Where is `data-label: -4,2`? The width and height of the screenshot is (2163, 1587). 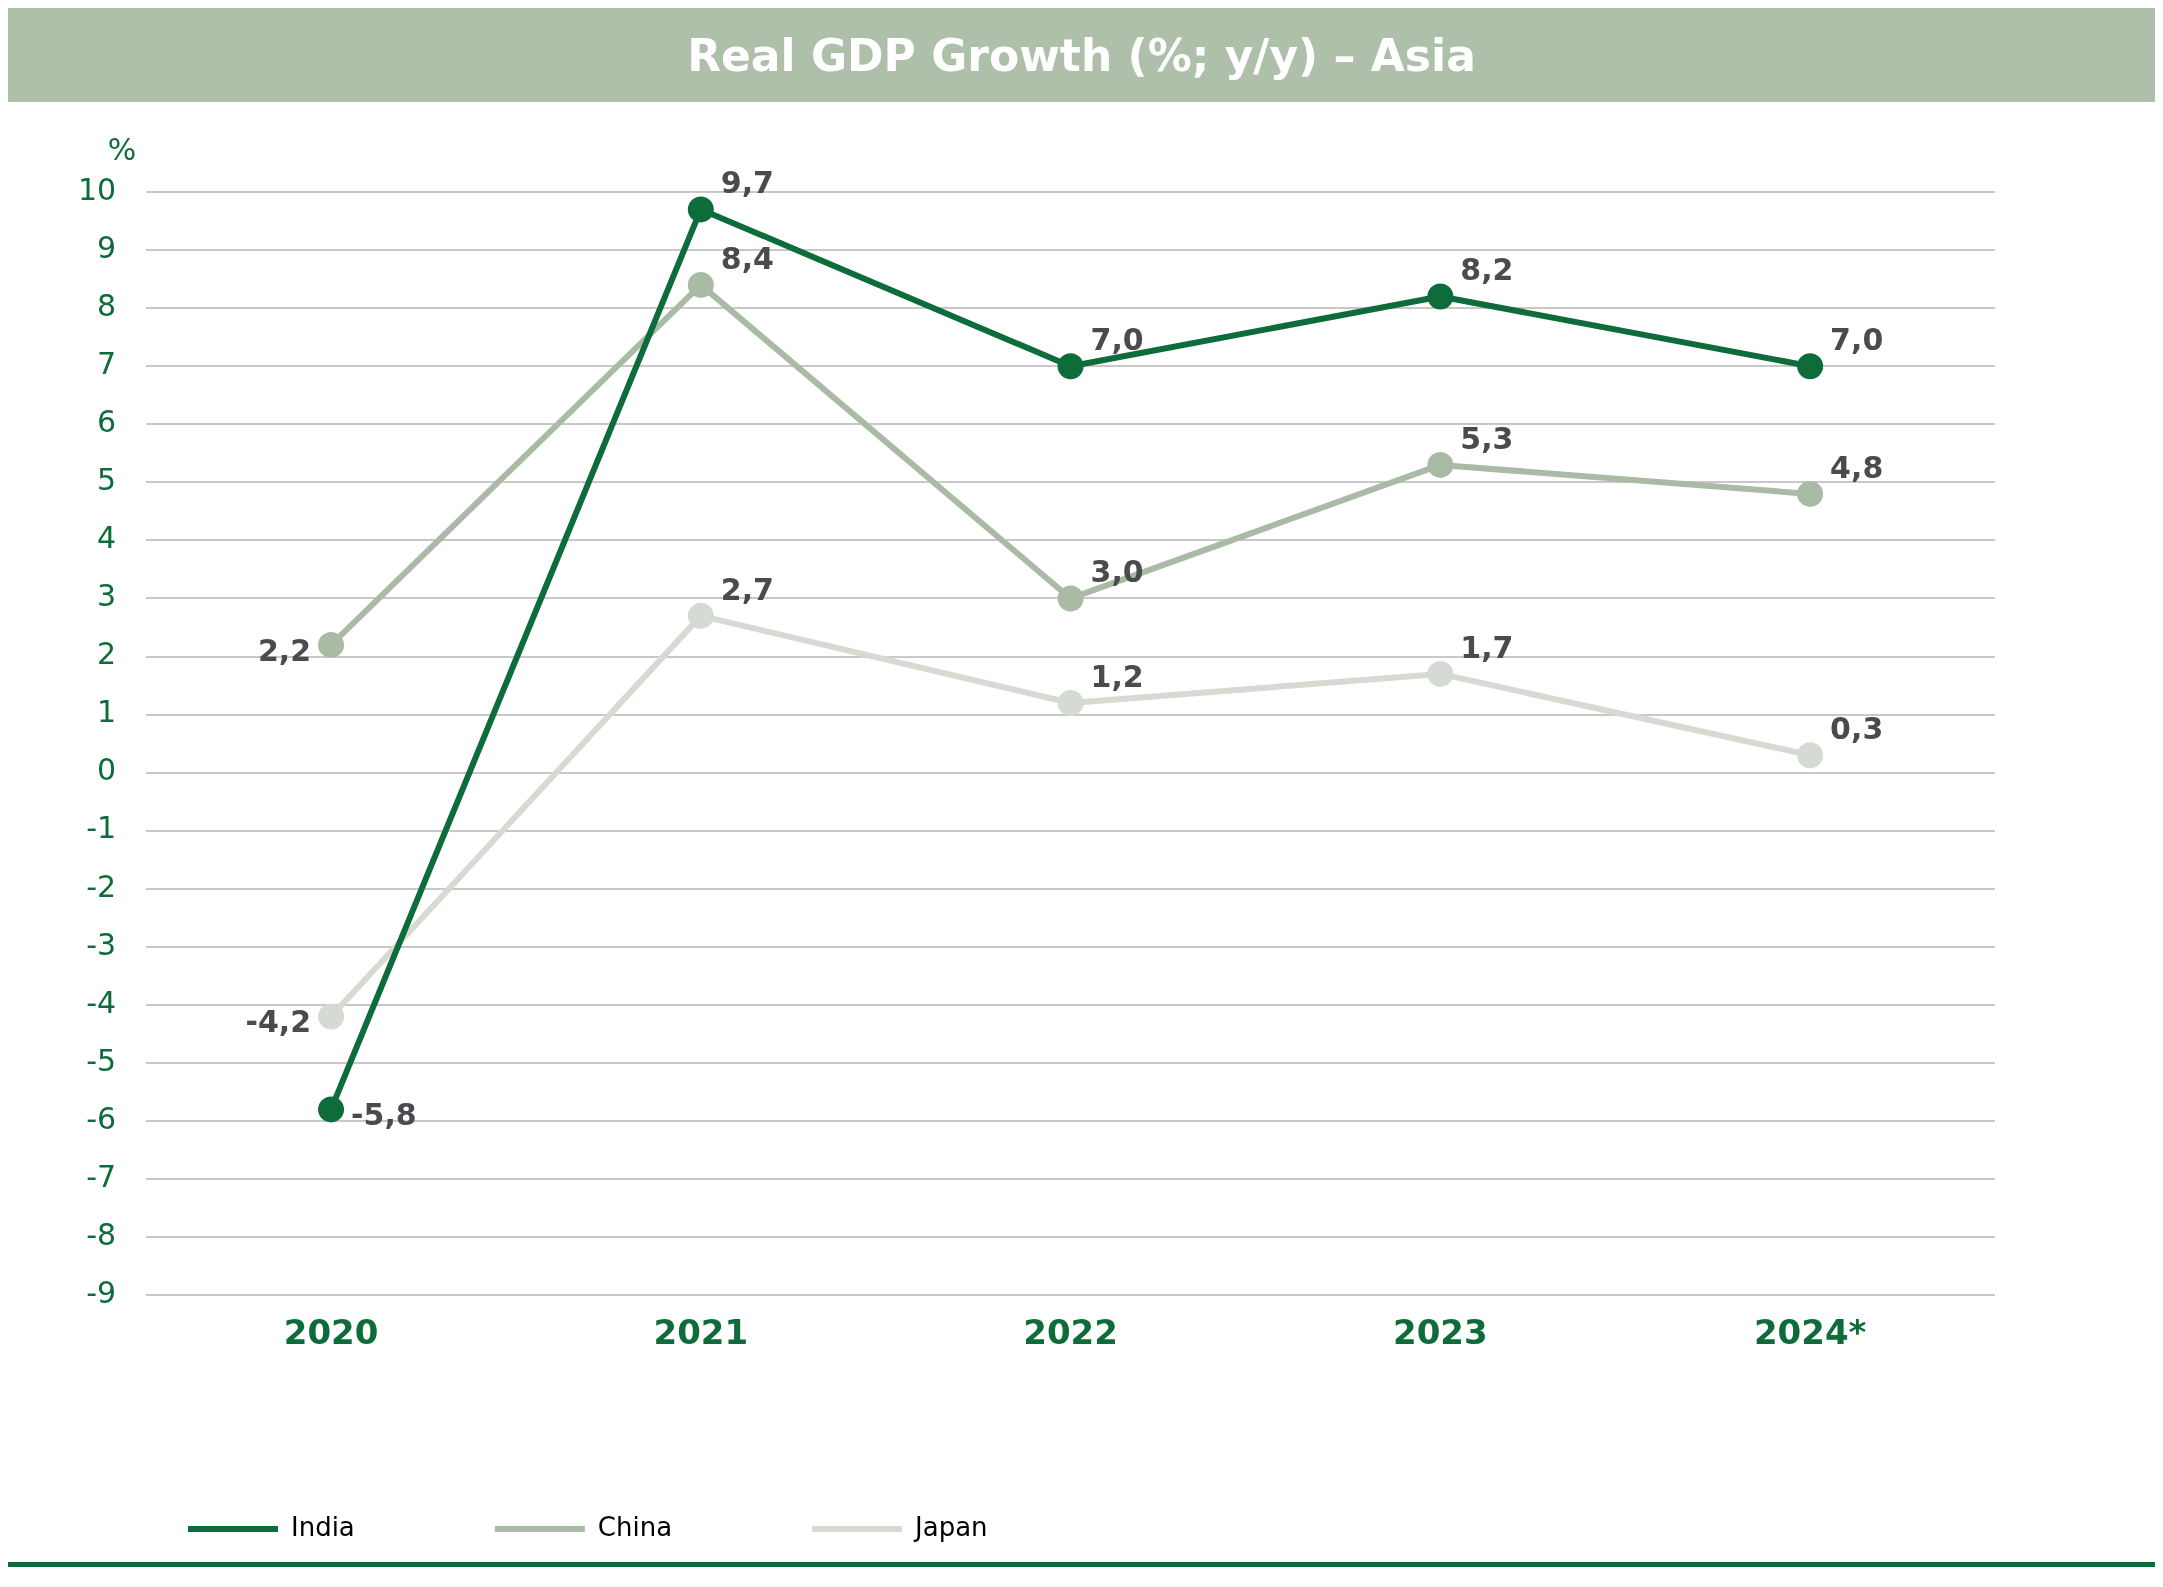 data-label: -4,2 is located at coordinates (278, 1022).